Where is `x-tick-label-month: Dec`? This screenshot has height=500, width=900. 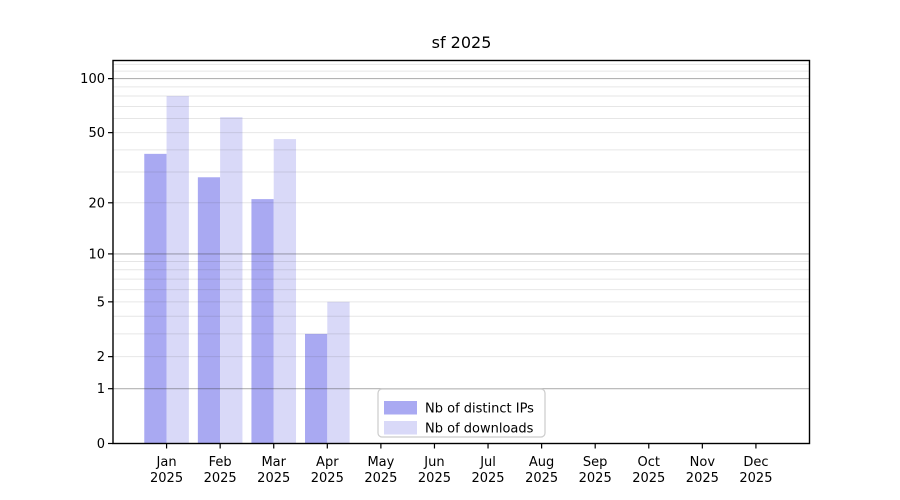
x-tick-label-month: Dec is located at coordinates (755, 462).